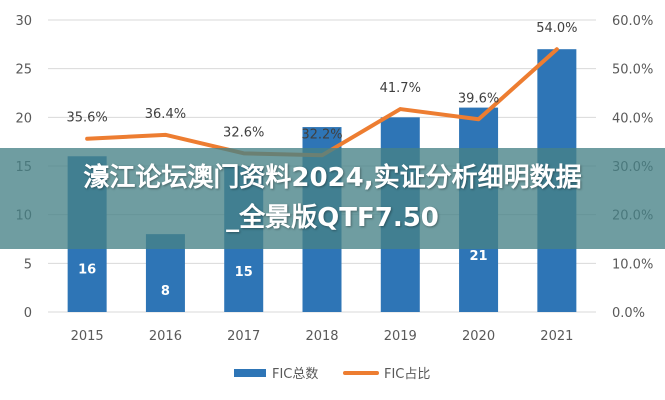  Describe the element at coordinates (332, 218) in the screenshot. I see `overlay-title-line2: _全景版QTF7.50` at that location.